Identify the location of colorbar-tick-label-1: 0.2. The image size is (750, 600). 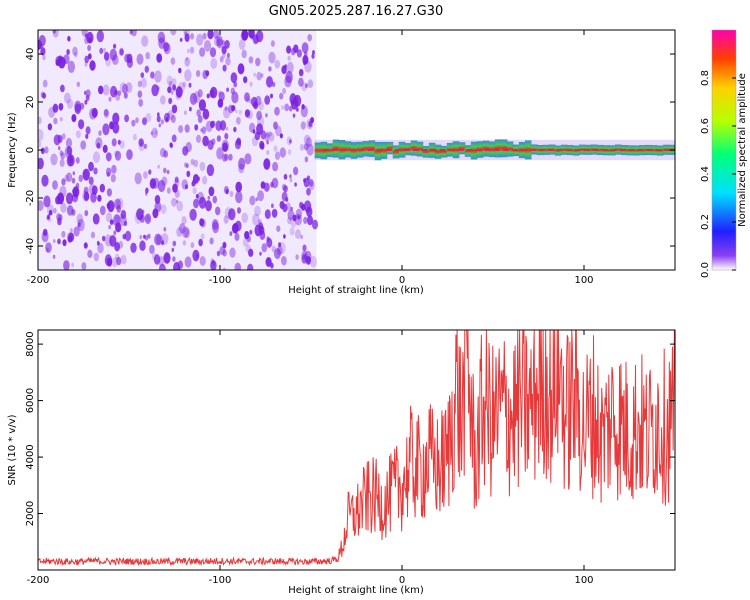
(705, 222).